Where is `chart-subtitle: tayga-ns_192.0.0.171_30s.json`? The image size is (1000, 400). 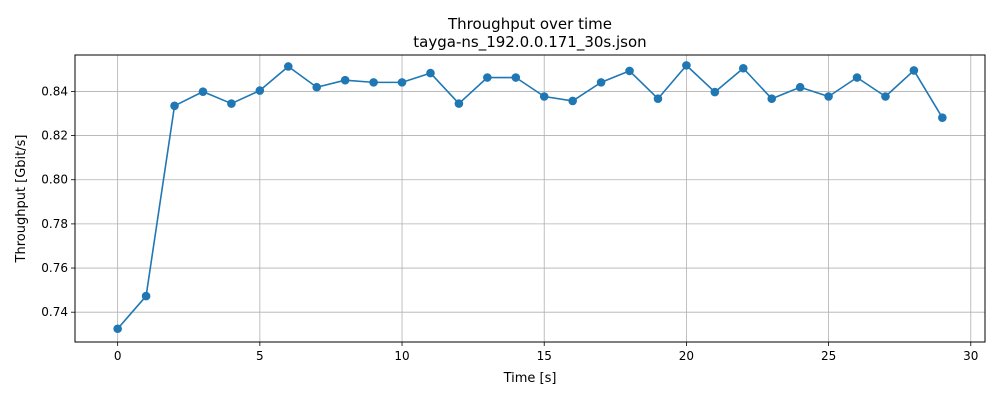 chart-subtitle: tayga-ns_192.0.0.171_30s.json is located at coordinates (529, 42).